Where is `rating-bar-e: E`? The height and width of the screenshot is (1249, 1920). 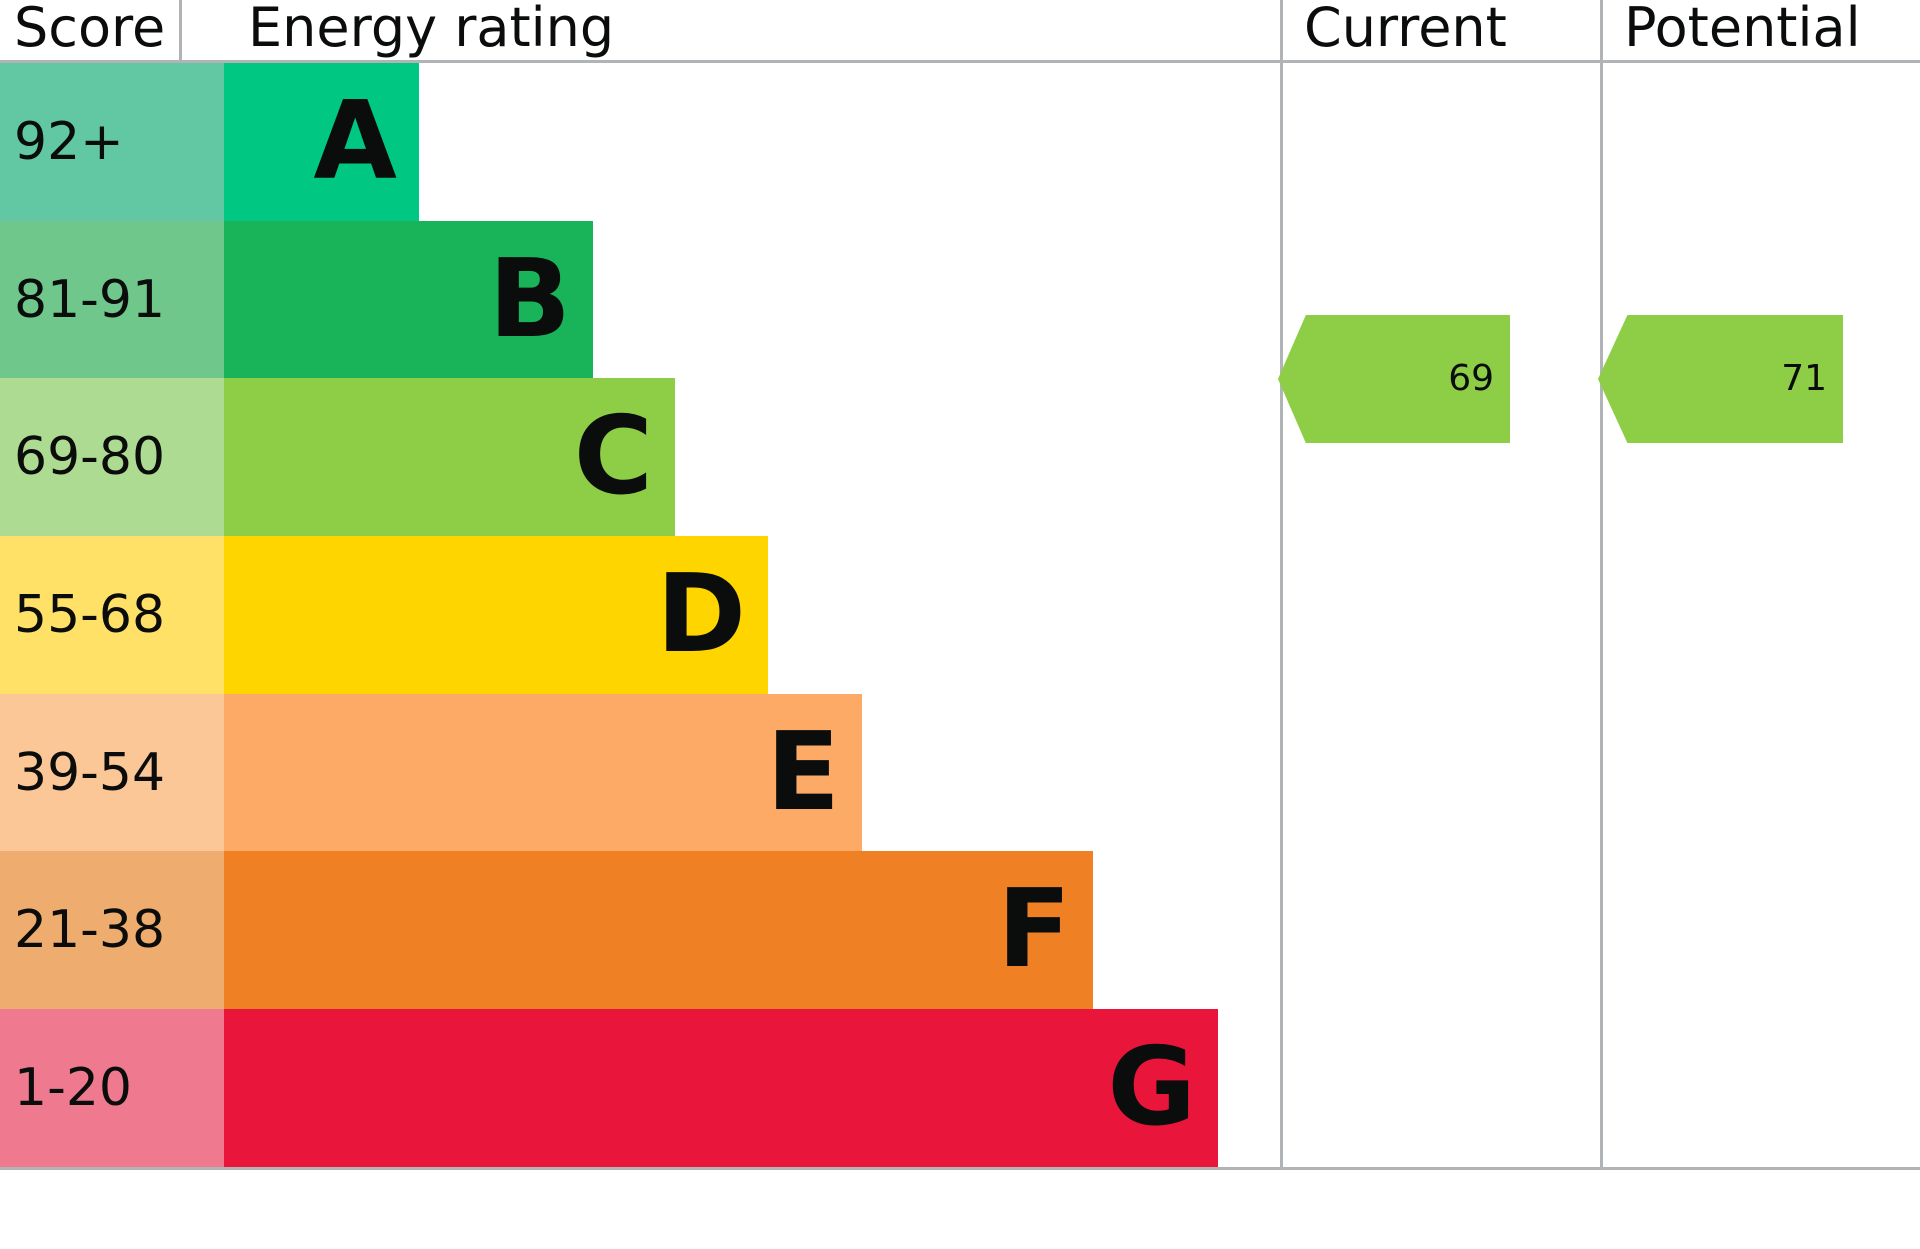
rating-bar-e: E is located at coordinates (543, 772).